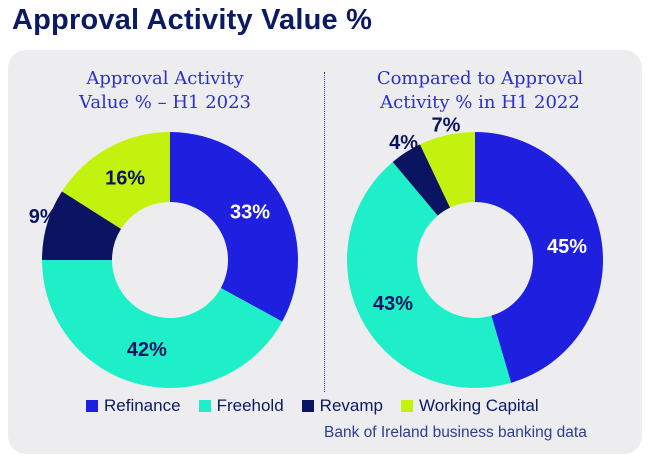 The width and height of the screenshot is (650, 460). What do you see at coordinates (142, 405) in the screenshot?
I see `legend-label: Refinance` at bounding box center [142, 405].